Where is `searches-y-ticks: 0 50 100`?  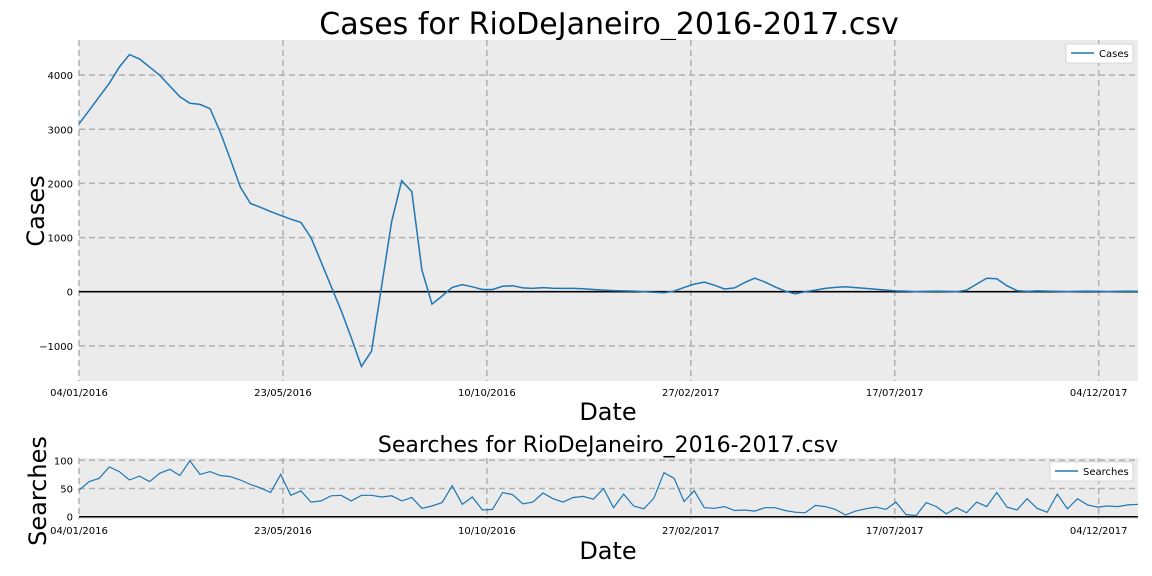 searches-y-ticks: 0 50 100 is located at coordinates (63, 489).